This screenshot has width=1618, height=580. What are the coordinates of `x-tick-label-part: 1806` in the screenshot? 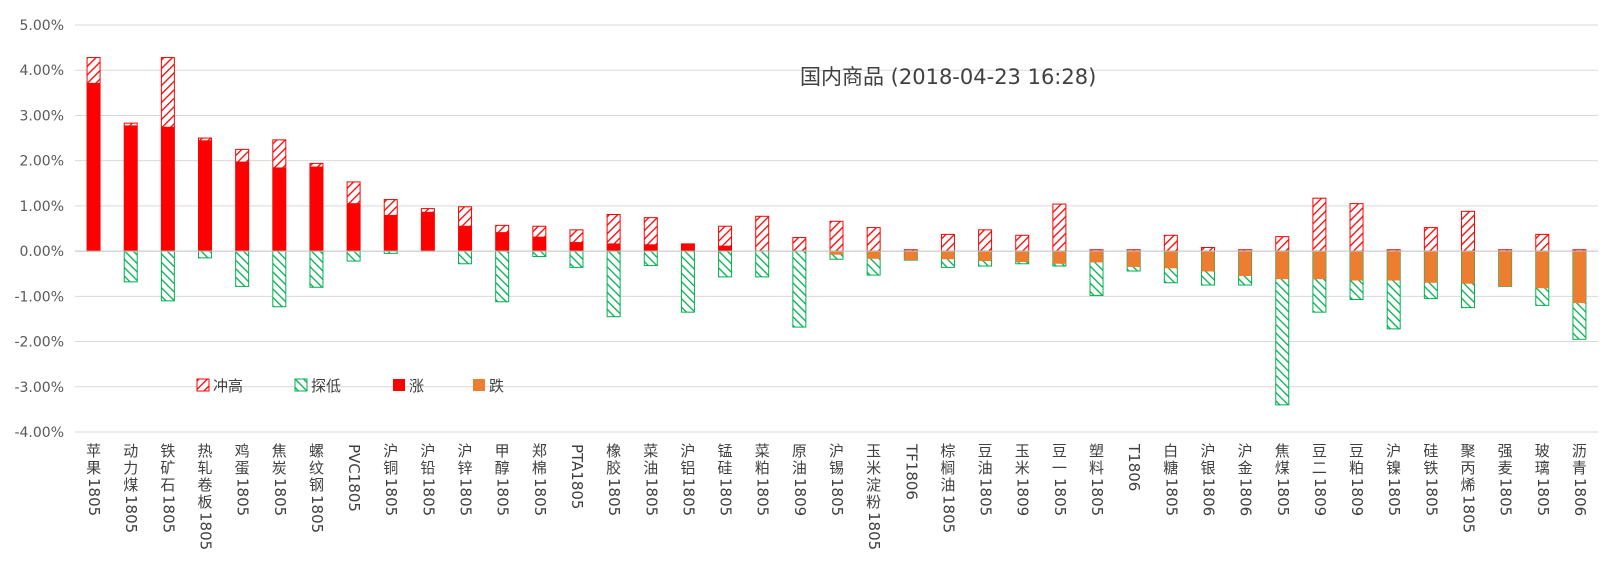 It's located at (1246, 497).